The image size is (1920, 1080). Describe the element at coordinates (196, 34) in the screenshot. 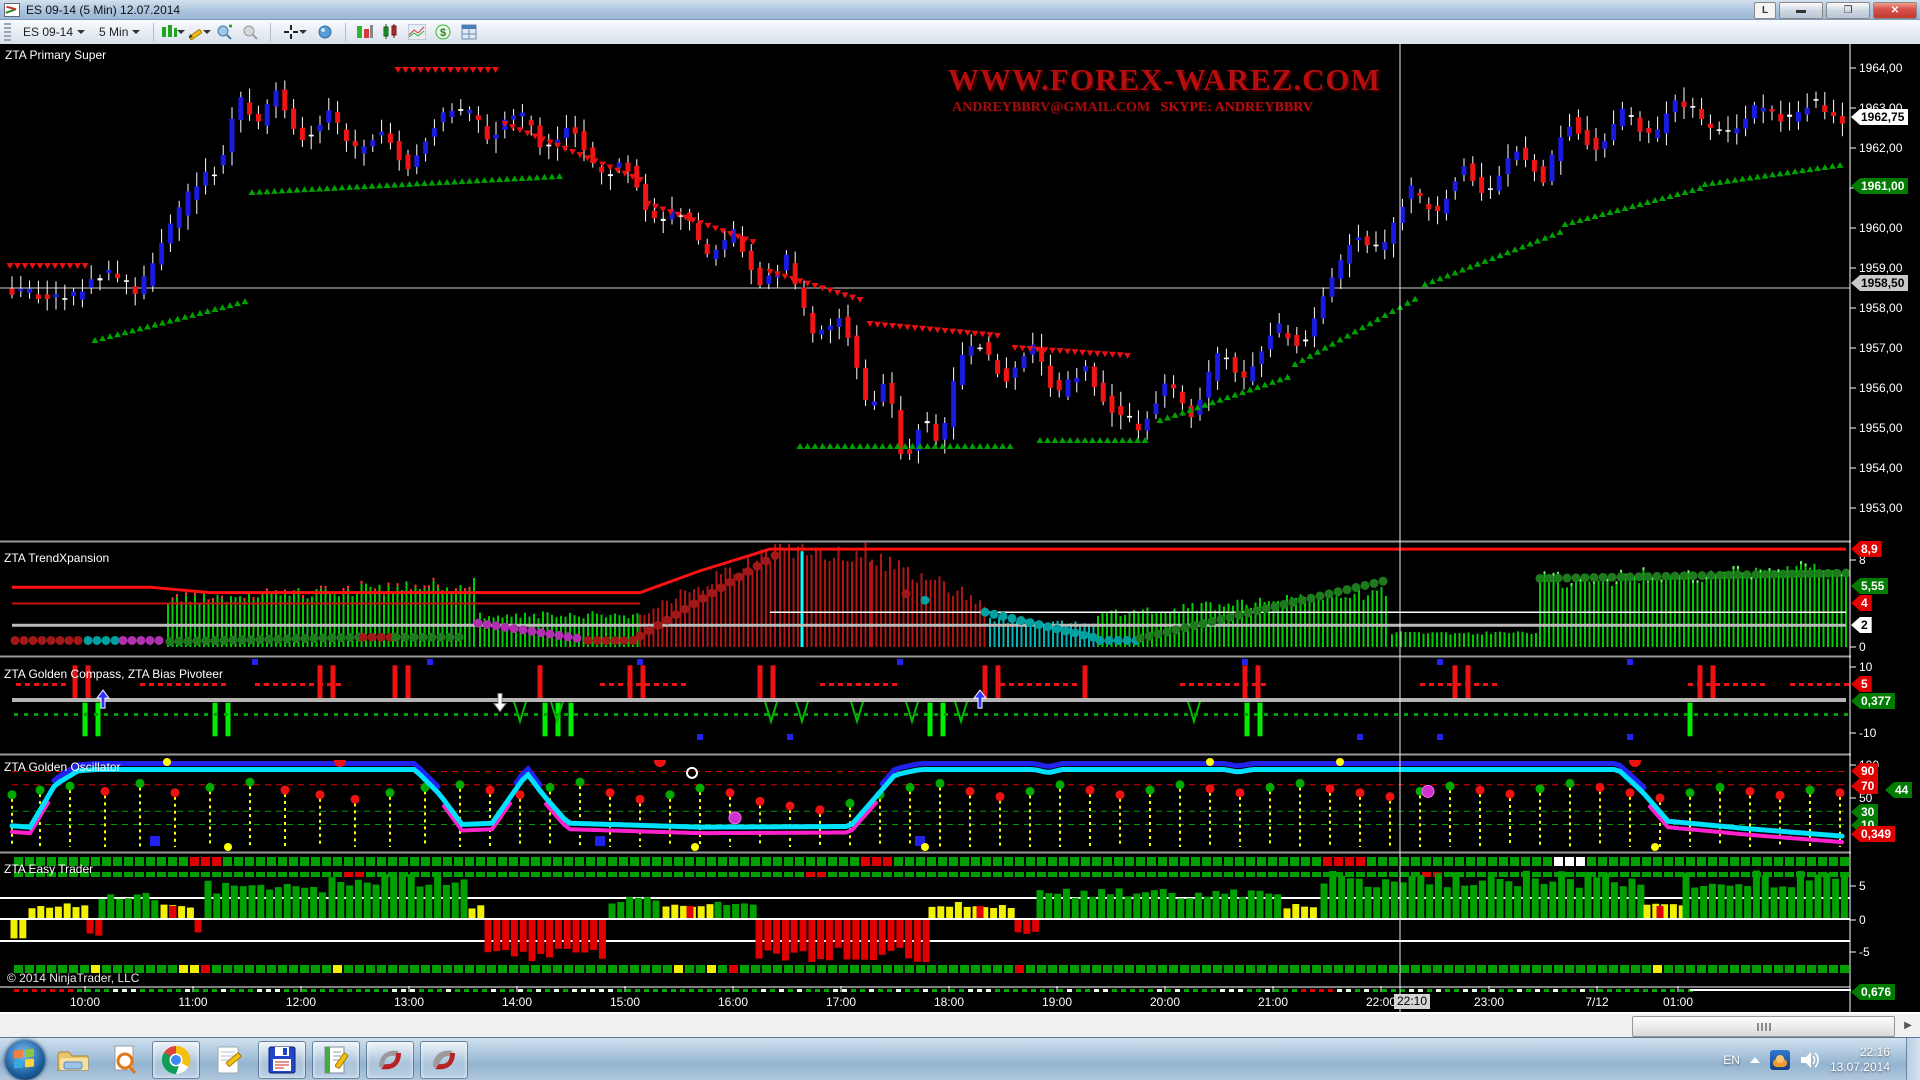

I see `pencil-icon` at that location.